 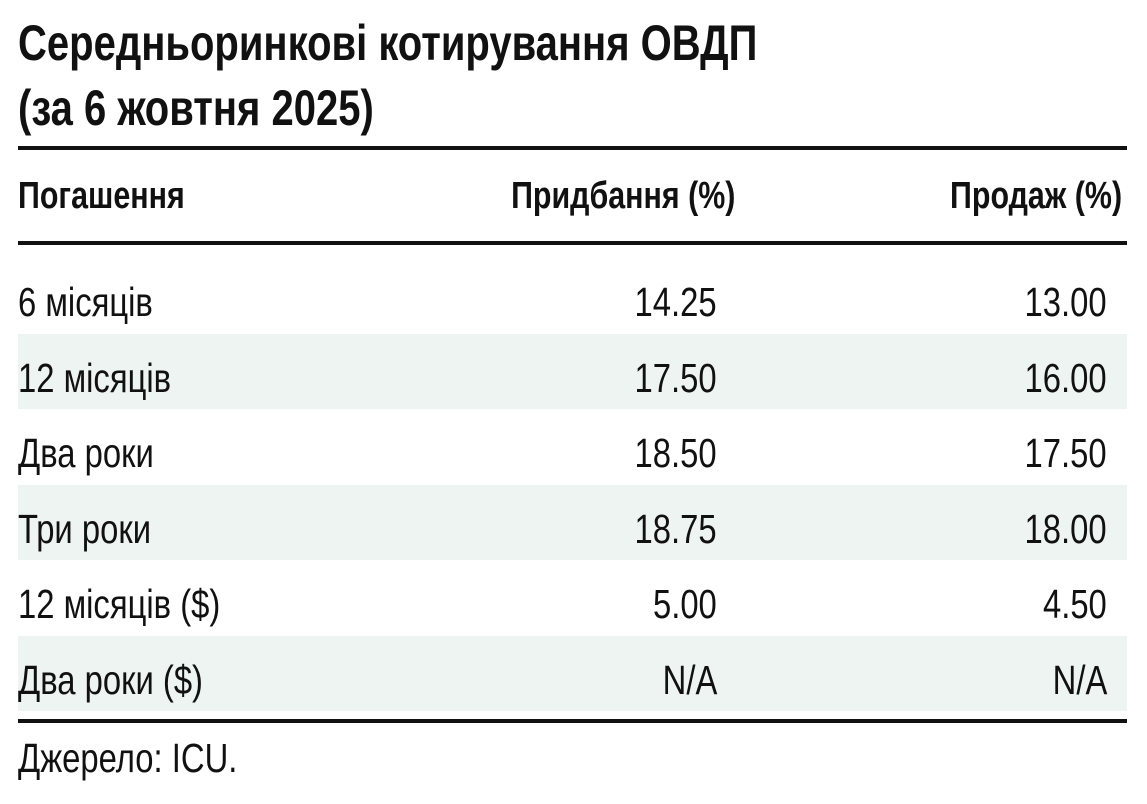 I want to click on column-header: Погашення, so click(x=101, y=196).